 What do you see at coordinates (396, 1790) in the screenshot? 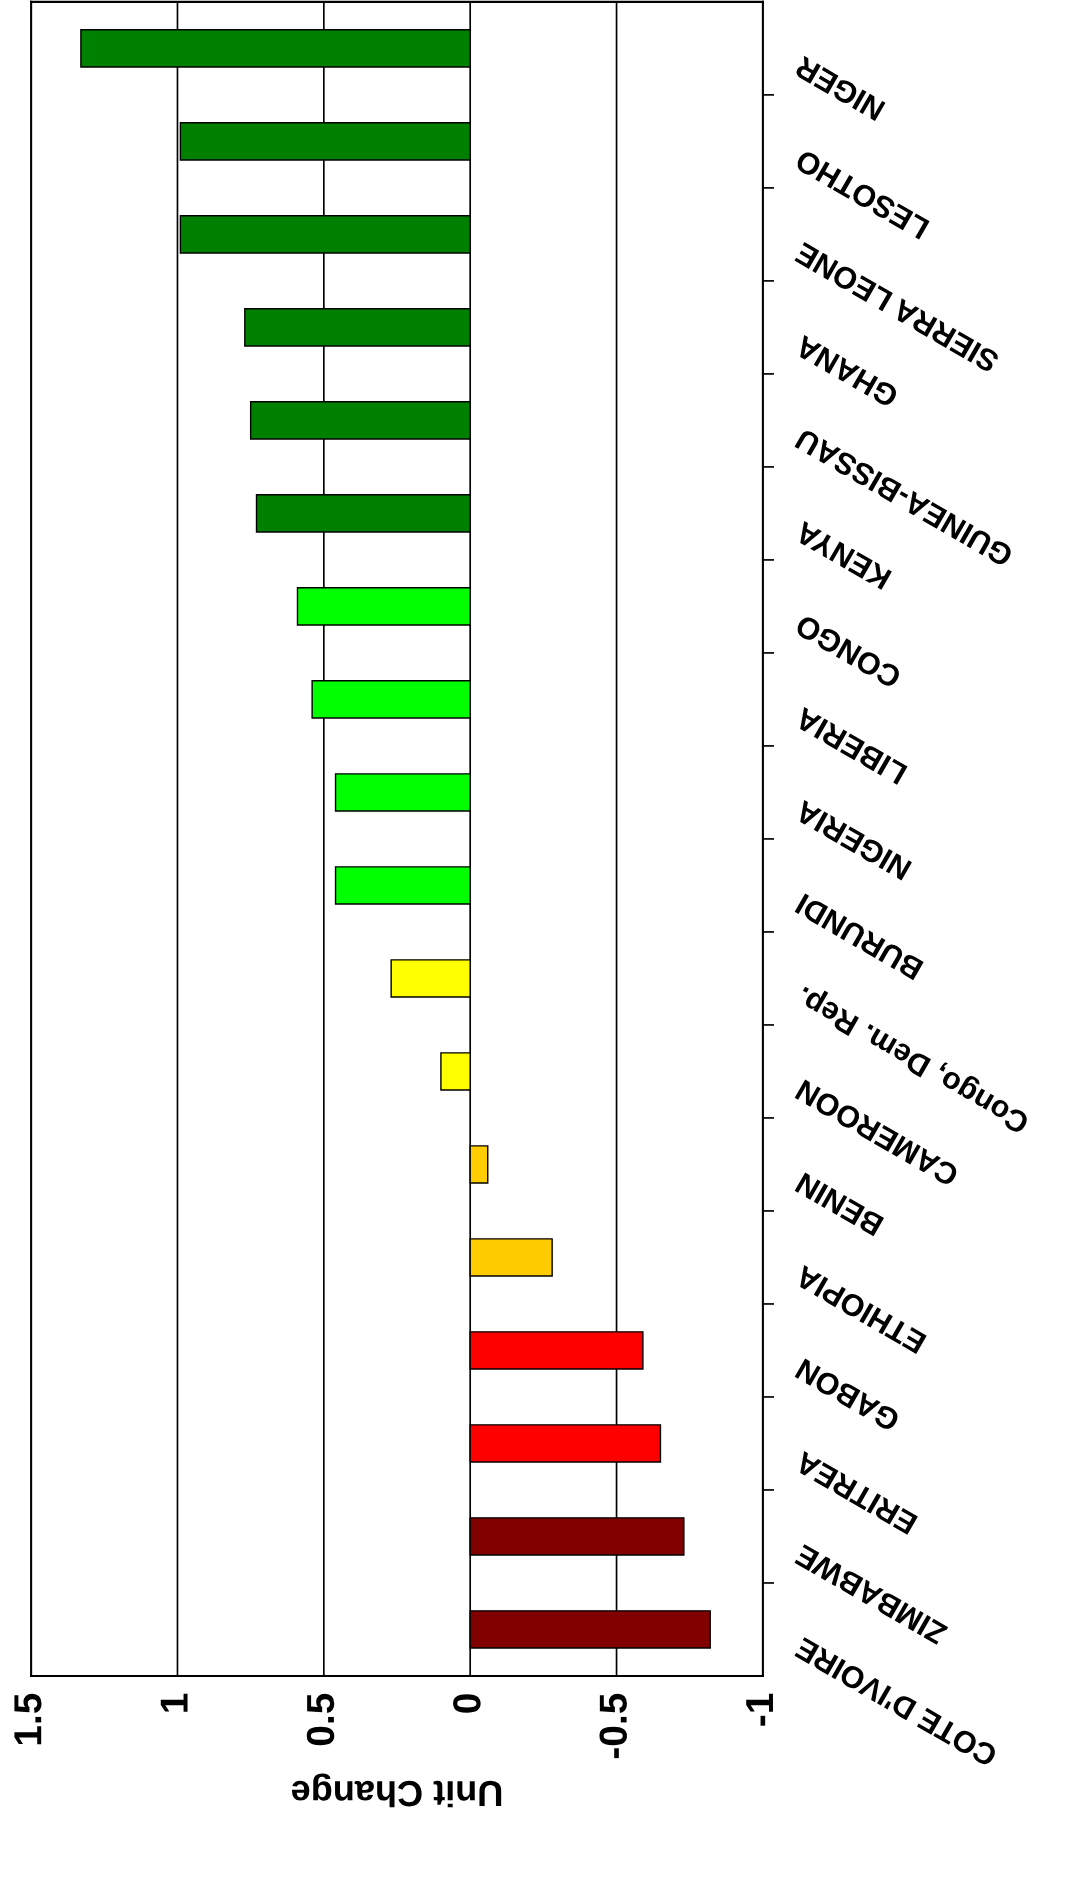
I see `x-axis-title: Unit Change` at bounding box center [396, 1790].